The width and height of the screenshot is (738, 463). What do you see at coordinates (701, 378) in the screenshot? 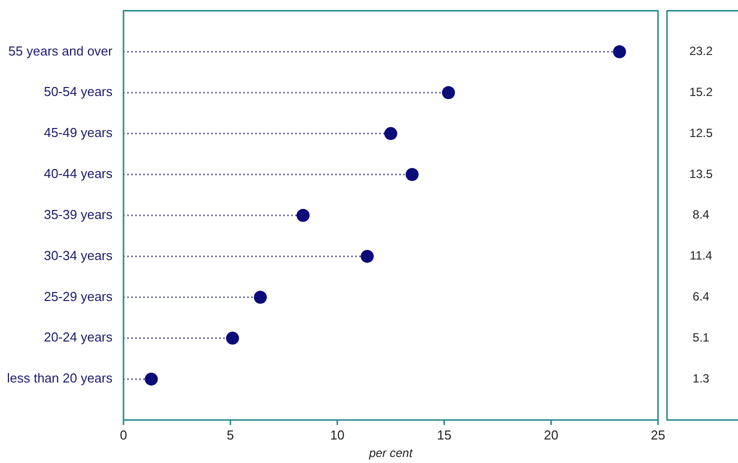
I see `data-label: 1.3` at bounding box center [701, 378].